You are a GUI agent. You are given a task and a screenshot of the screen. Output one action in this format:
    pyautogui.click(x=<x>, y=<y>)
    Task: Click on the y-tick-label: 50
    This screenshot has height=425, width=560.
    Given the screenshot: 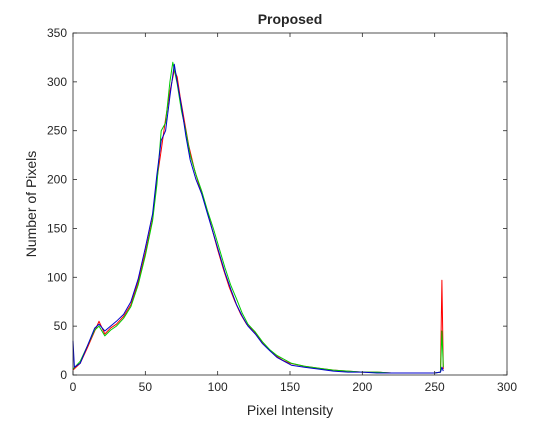 What is the action you would take?
    pyautogui.click(x=61, y=326)
    